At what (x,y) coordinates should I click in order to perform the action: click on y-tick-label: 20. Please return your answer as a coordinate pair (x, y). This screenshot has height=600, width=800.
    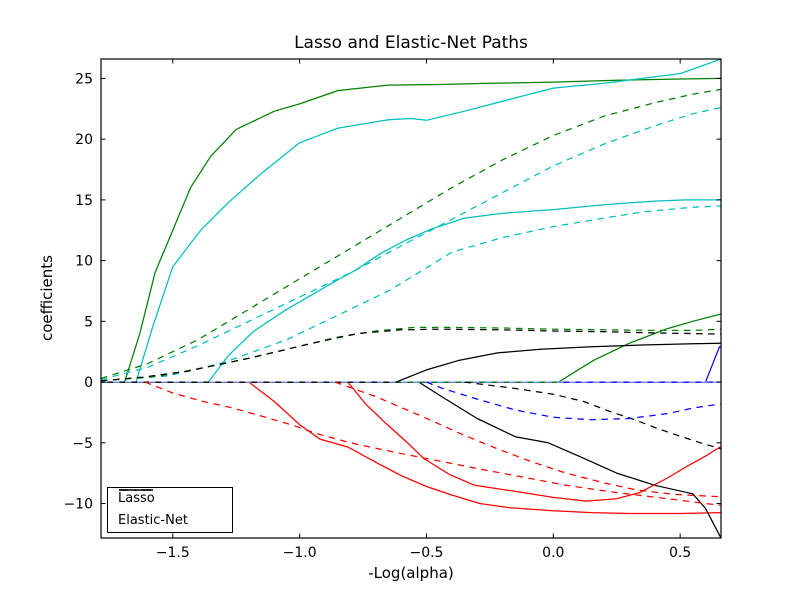
    Looking at the image, I should click on (84, 140).